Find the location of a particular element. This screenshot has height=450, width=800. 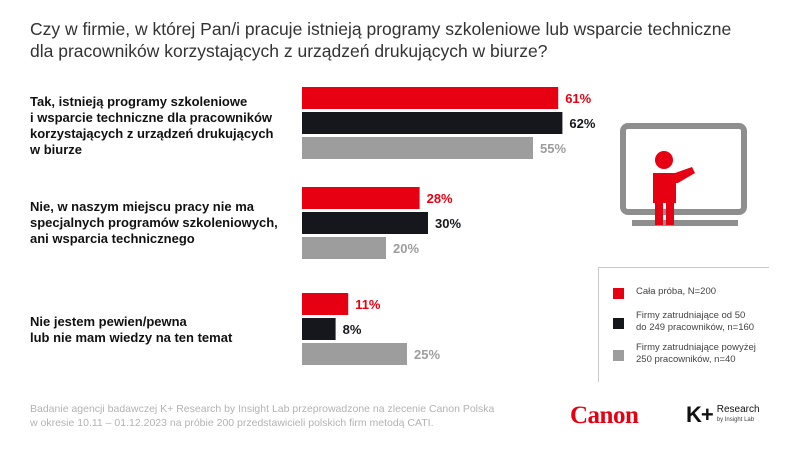

legend-item: Cała próba, N=200 is located at coordinates (689, 292).